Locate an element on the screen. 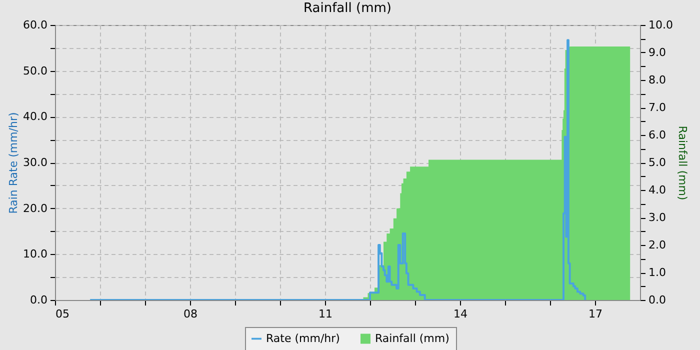  y2-tick-label: 9.0 is located at coordinates (657, 52).